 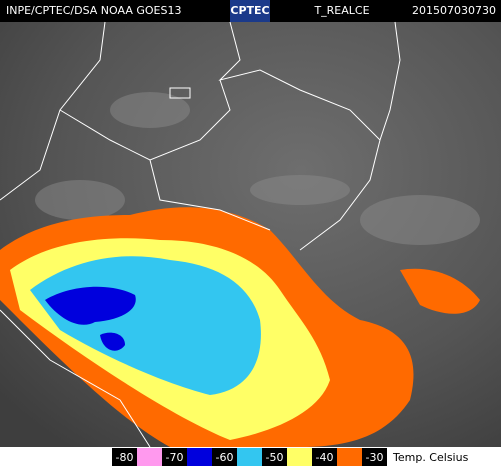 I want to click on legend: -80 -70 -60 -50 -40 -30 Temp. Celsius, so click(x=290, y=457).